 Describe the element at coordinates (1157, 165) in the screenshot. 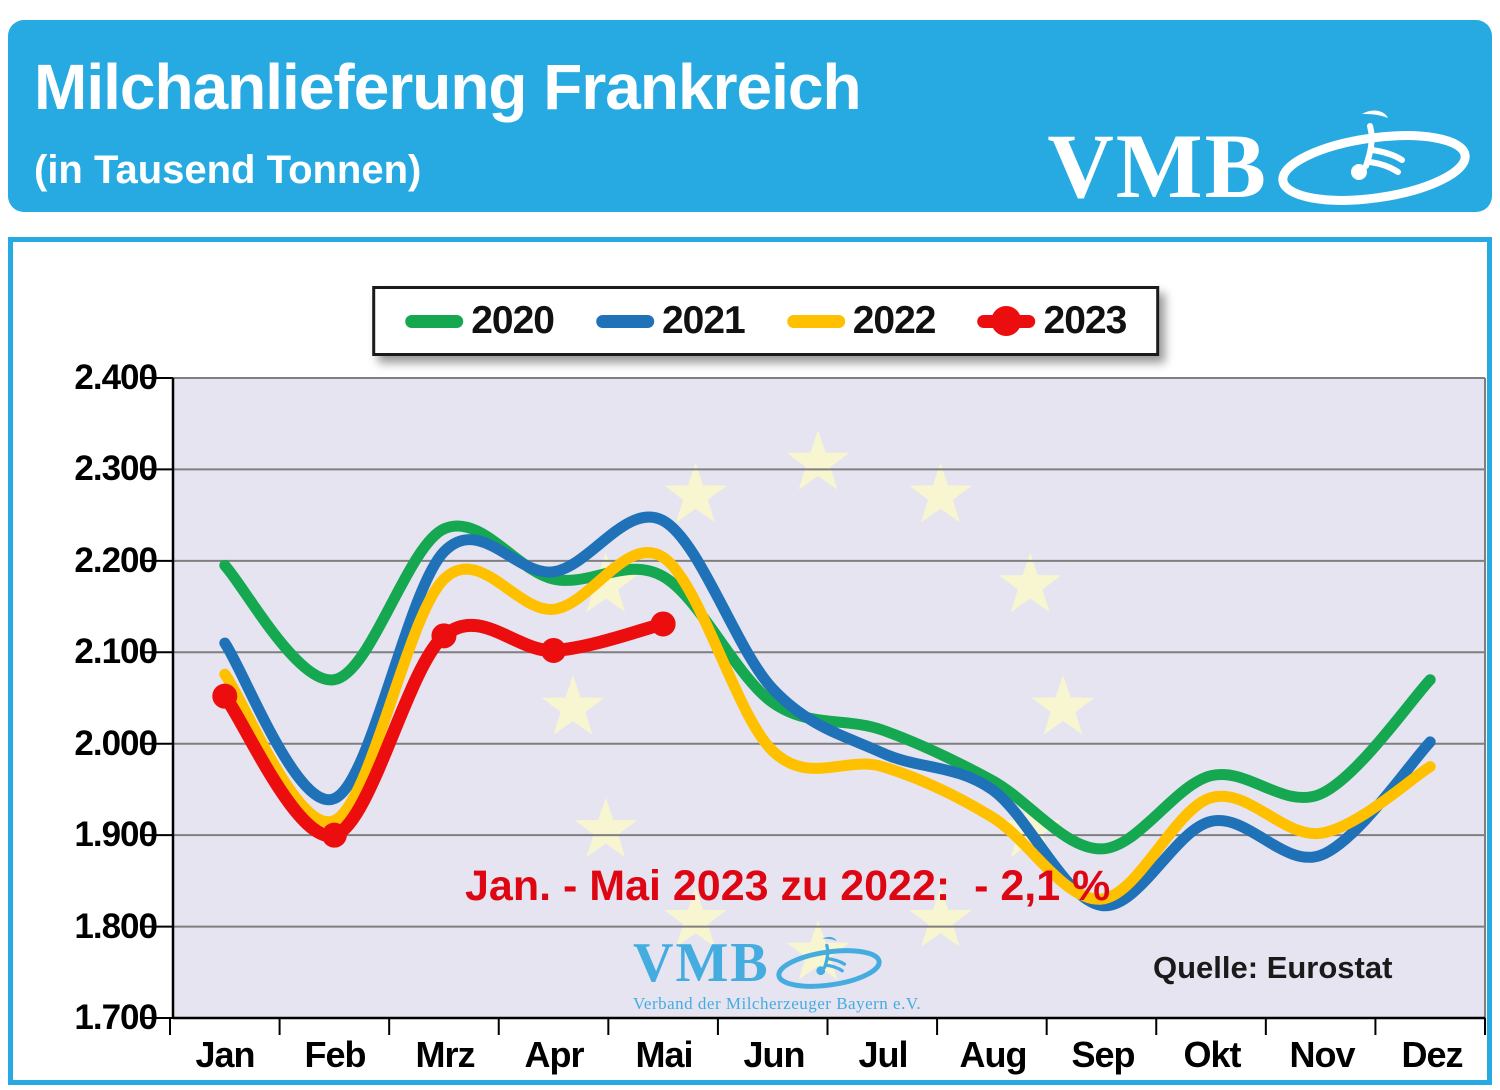

I see `vmb-logo-text: VMB` at that location.